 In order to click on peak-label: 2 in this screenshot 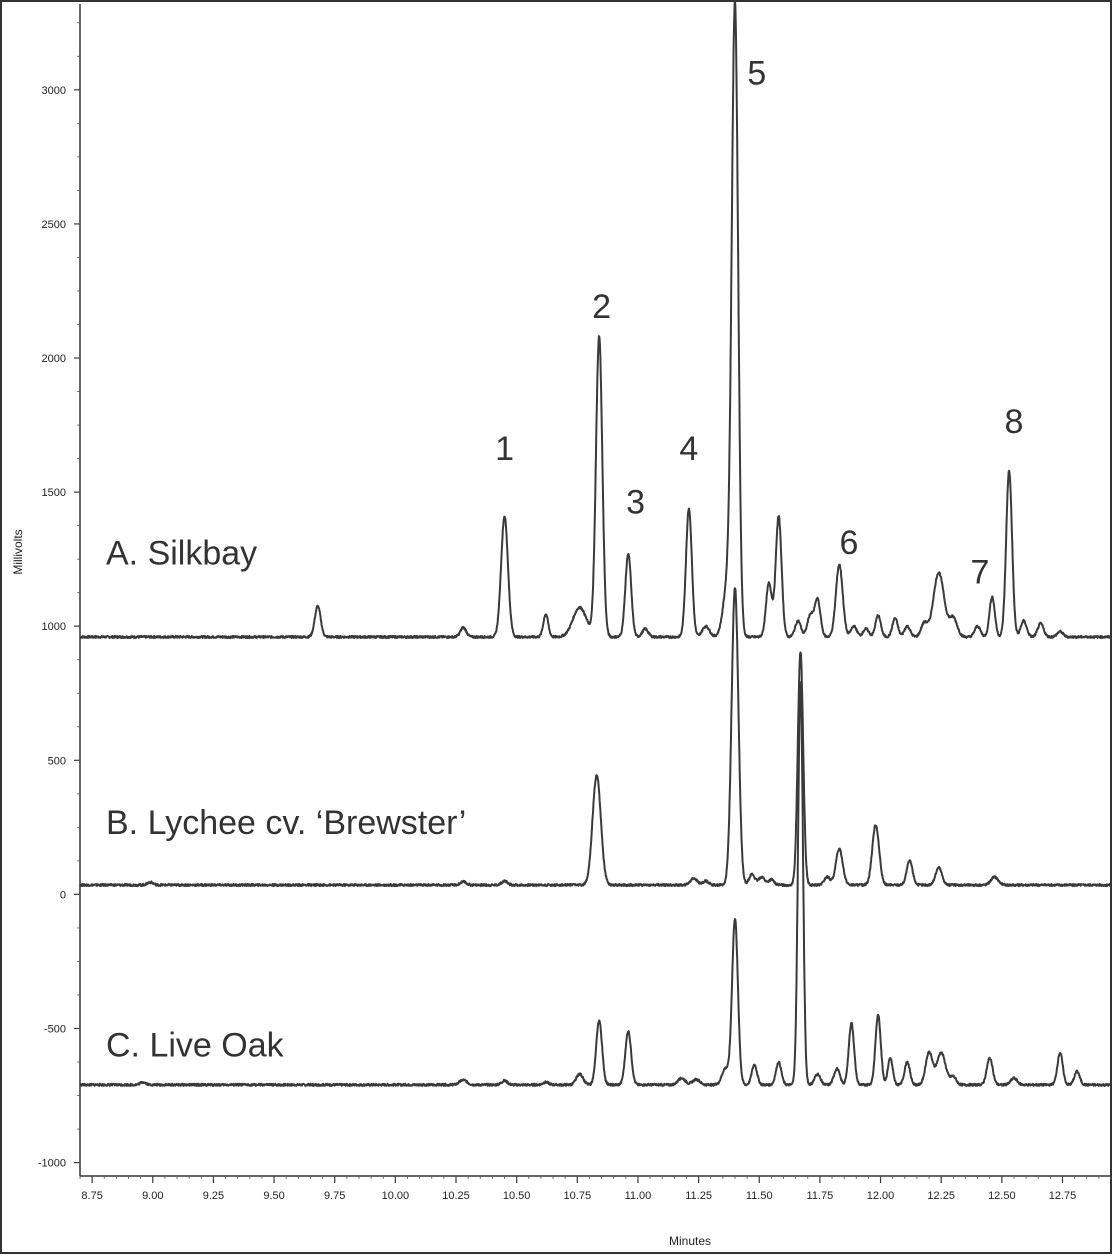, I will do `click(601, 307)`.